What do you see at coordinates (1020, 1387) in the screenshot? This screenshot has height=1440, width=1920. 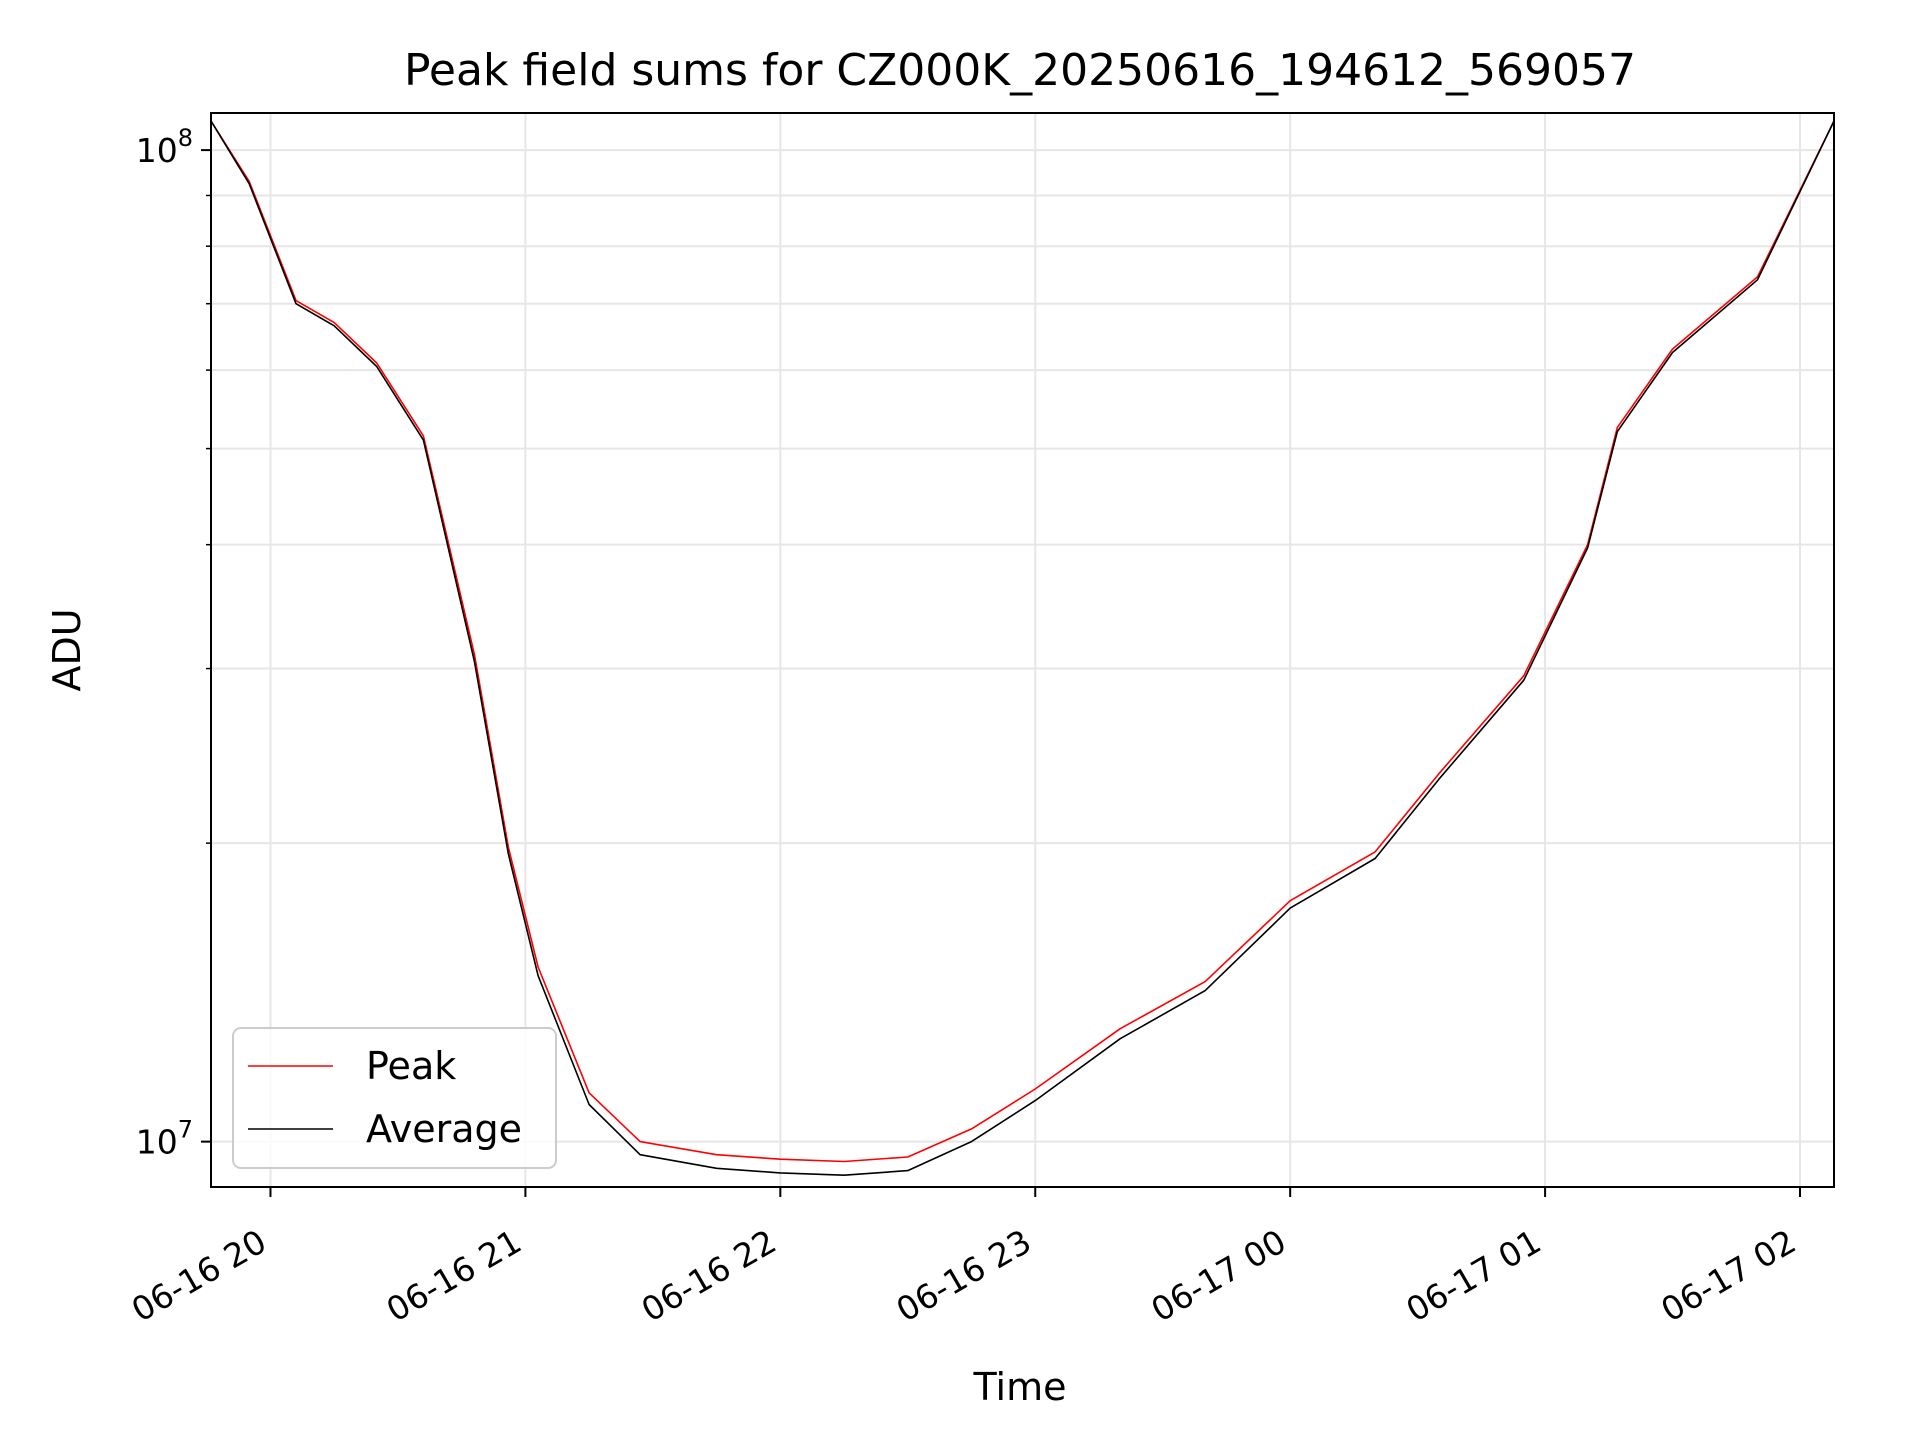 I see `x-axis-label: Time` at bounding box center [1020, 1387].